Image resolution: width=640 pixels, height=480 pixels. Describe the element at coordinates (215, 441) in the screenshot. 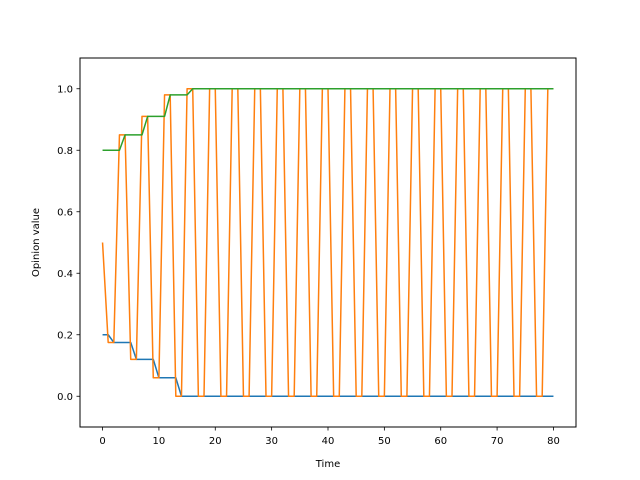

I see `x-tick-label: 20` at that location.